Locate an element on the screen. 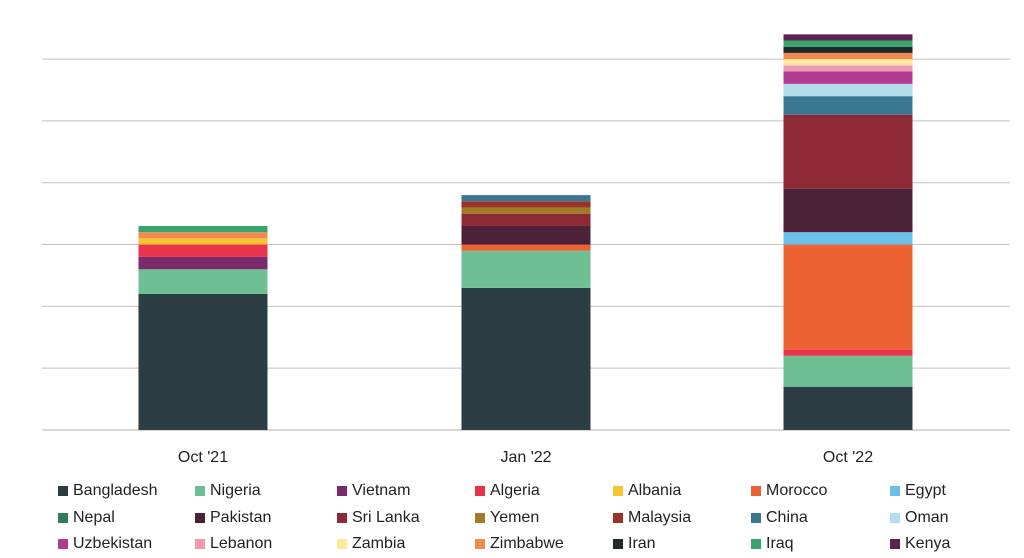  legend-label: Yemen is located at coordinates (515, 517).